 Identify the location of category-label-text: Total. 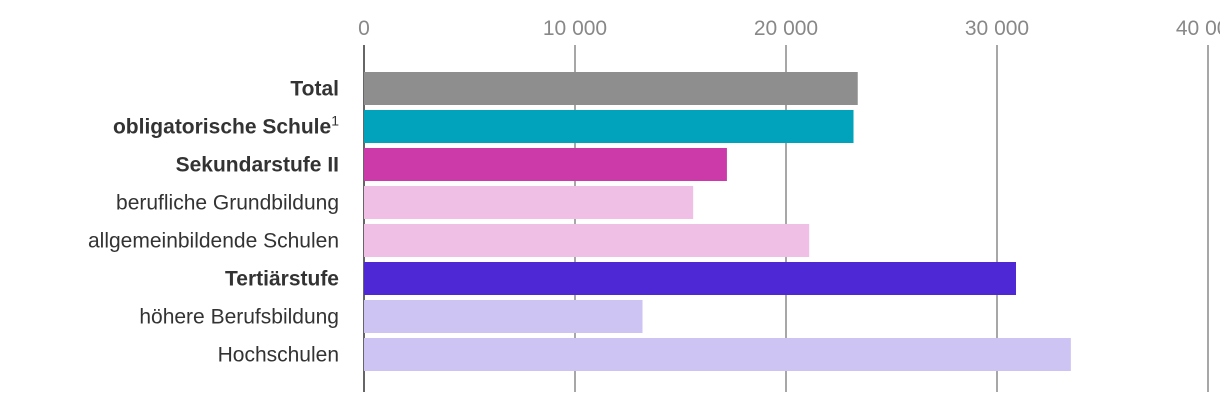
(314, 89).